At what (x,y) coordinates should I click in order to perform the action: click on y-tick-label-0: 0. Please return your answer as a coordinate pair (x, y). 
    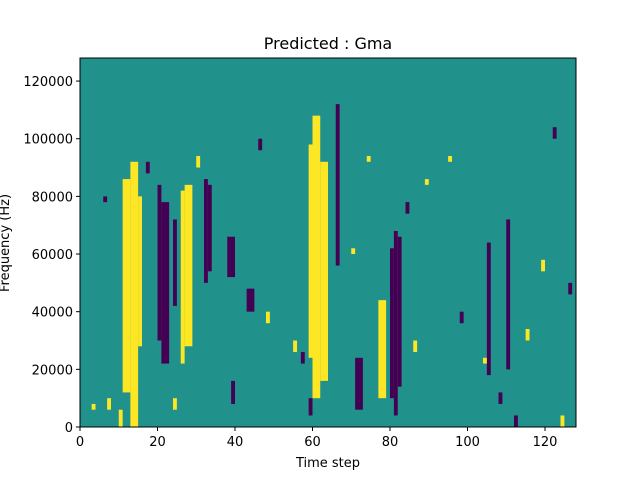
    Looking at the image, I should click on (69, 428).